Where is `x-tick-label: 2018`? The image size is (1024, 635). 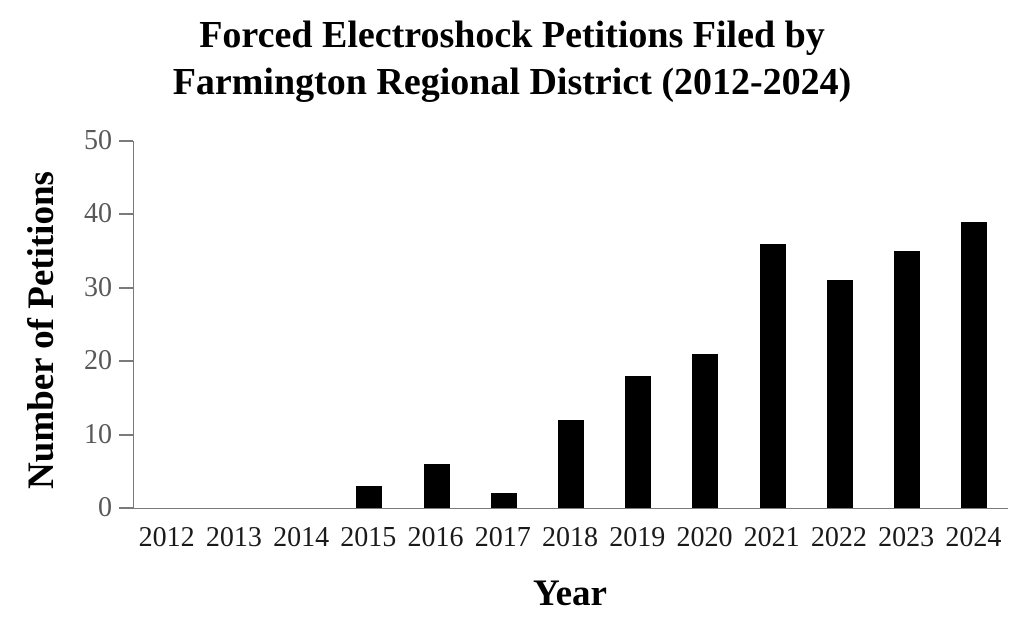
x-tick-label: 2018 is located at coordinates (569, 537).